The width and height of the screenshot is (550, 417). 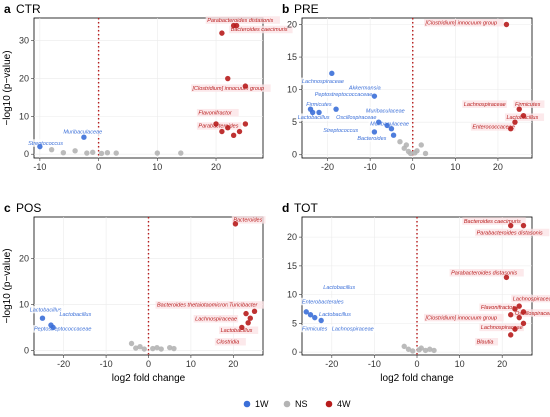 I want to click on annotation-label: Oscillospiraceae, so click(x=532, y=314).